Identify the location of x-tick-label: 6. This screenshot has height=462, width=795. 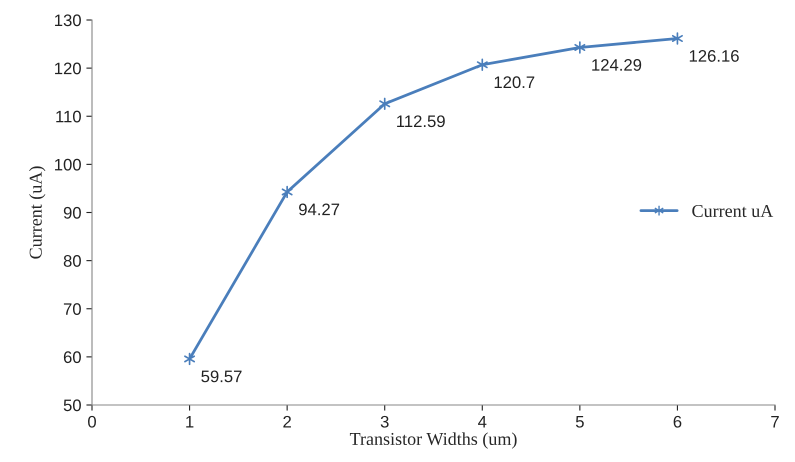
(678, 422).